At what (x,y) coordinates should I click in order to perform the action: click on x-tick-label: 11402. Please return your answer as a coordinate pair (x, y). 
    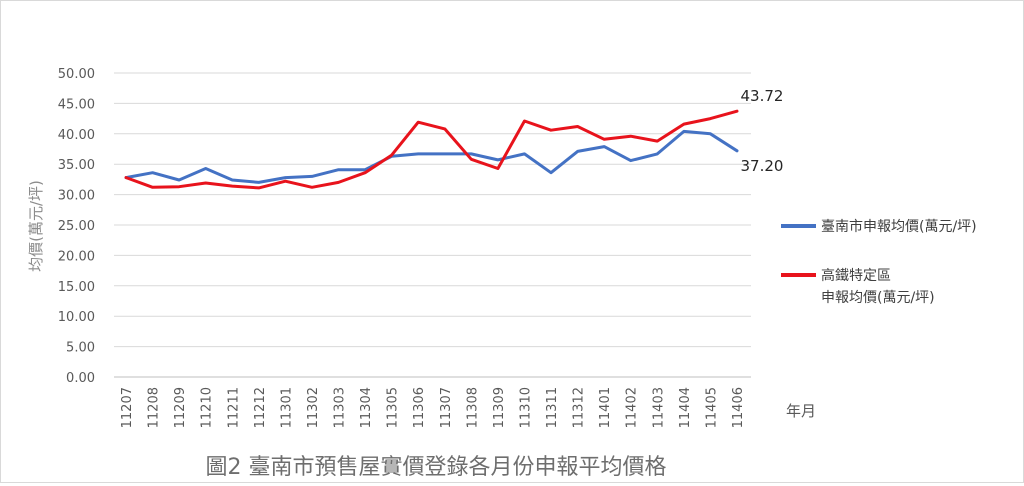
    Looking at the image, I should click on (632, 407).